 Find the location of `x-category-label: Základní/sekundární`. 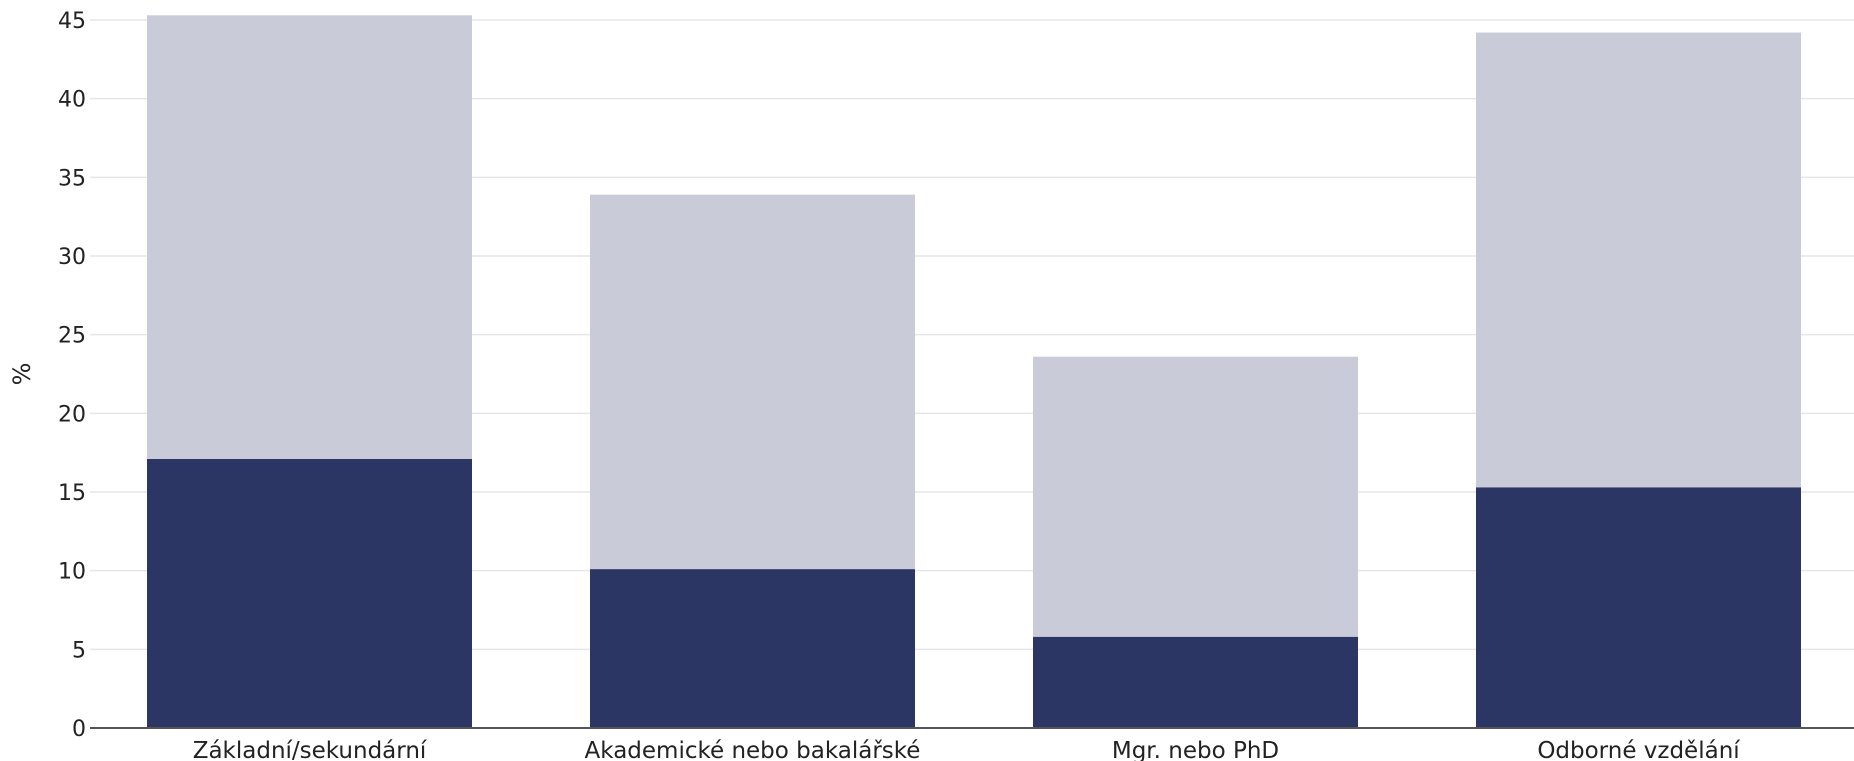

x-category-label: Základní/sekundární is located at coordinates (310, 749).